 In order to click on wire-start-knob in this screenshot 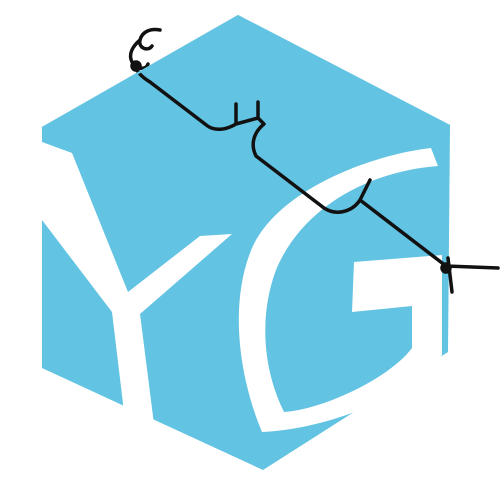, I will do `click(136, 66)`.